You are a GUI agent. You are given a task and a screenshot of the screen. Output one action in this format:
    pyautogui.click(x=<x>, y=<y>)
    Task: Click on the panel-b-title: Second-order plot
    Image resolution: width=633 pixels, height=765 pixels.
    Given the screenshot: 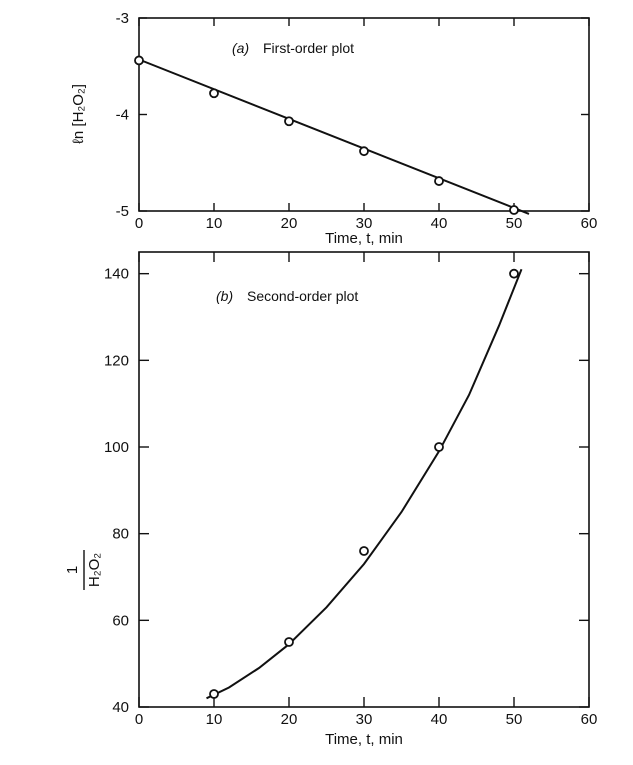 What is the action you would take?
    pyautogui.click(x=302, y=296)
    